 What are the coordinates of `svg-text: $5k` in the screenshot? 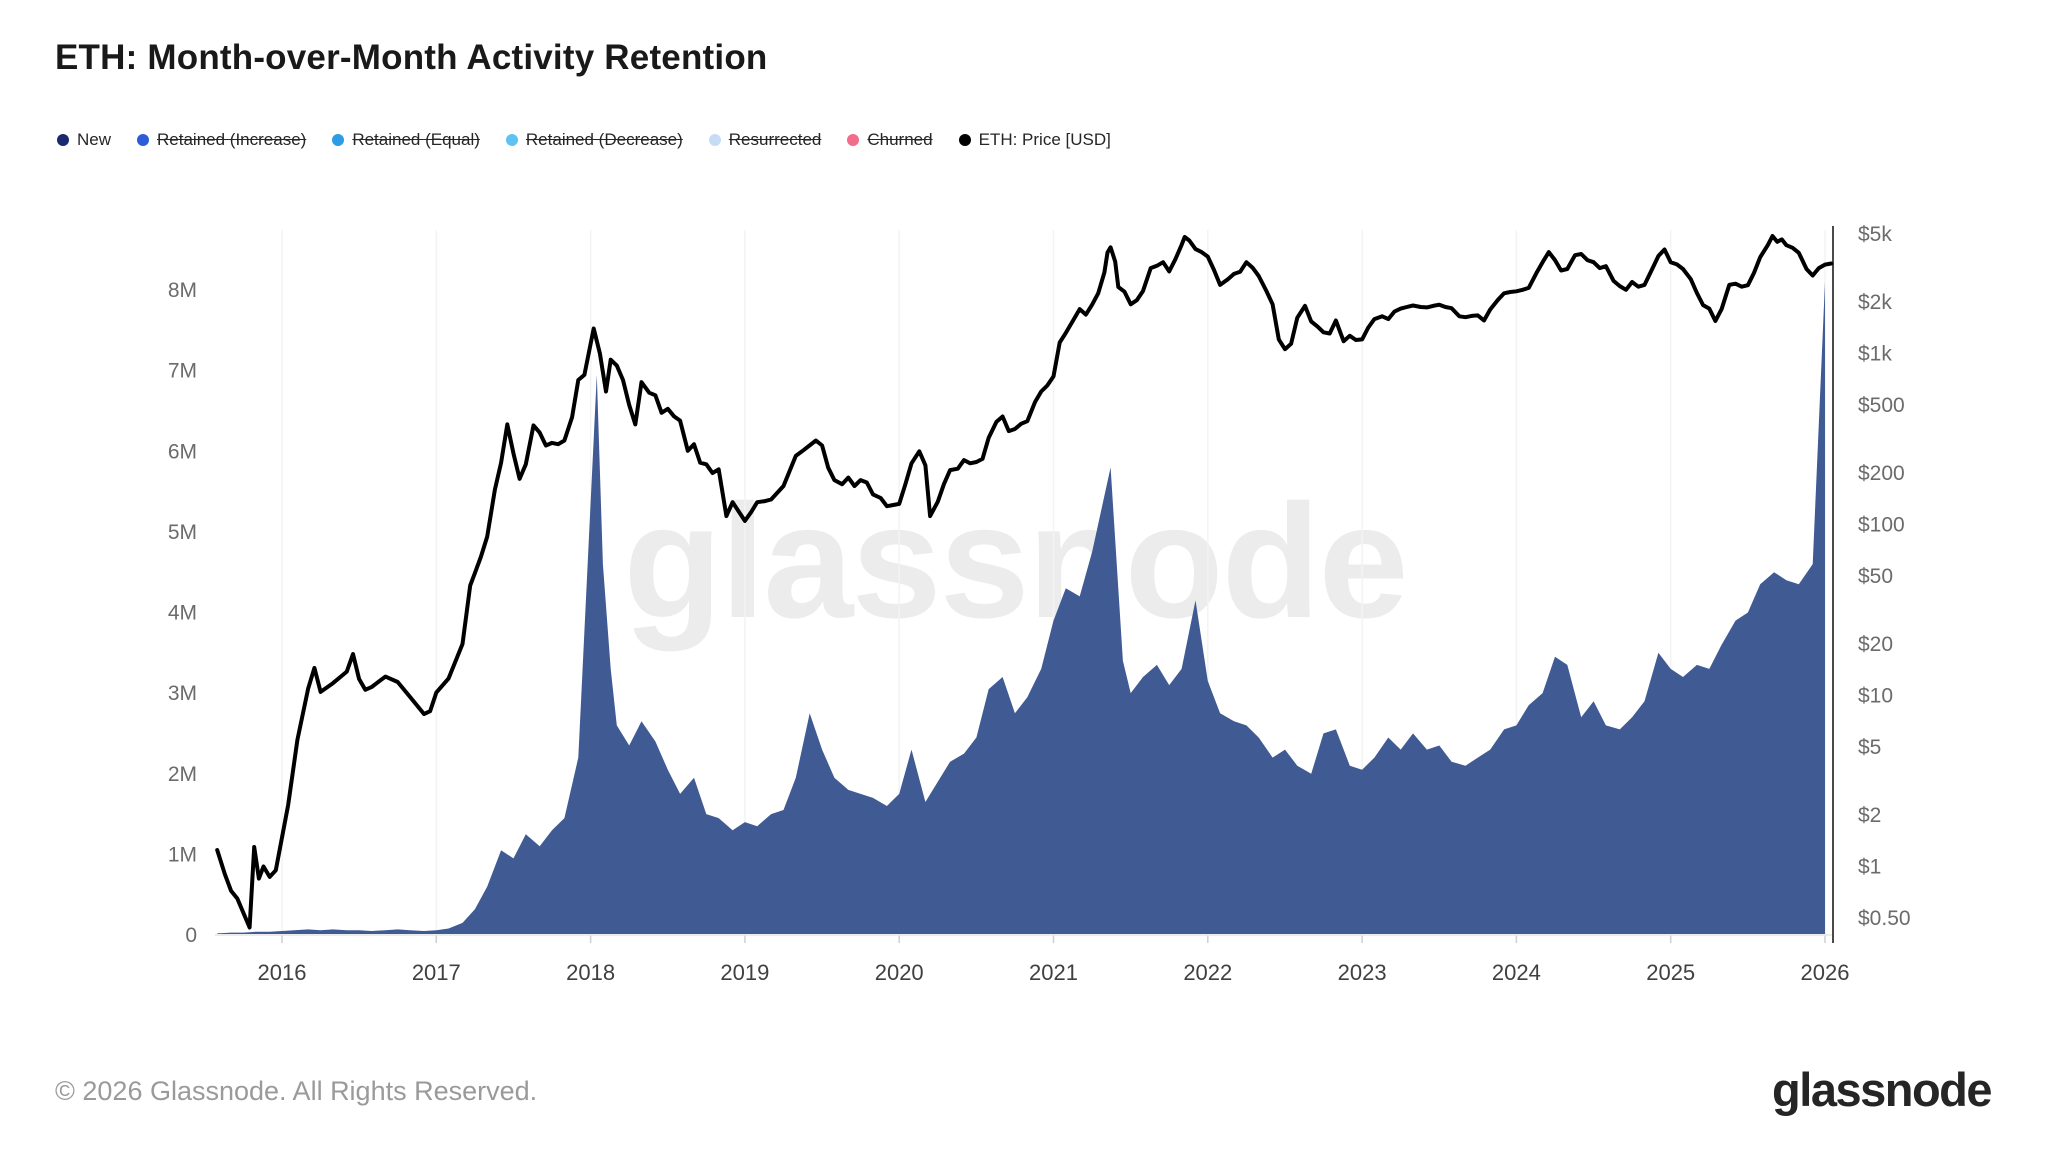 It's located at (1875, 234).